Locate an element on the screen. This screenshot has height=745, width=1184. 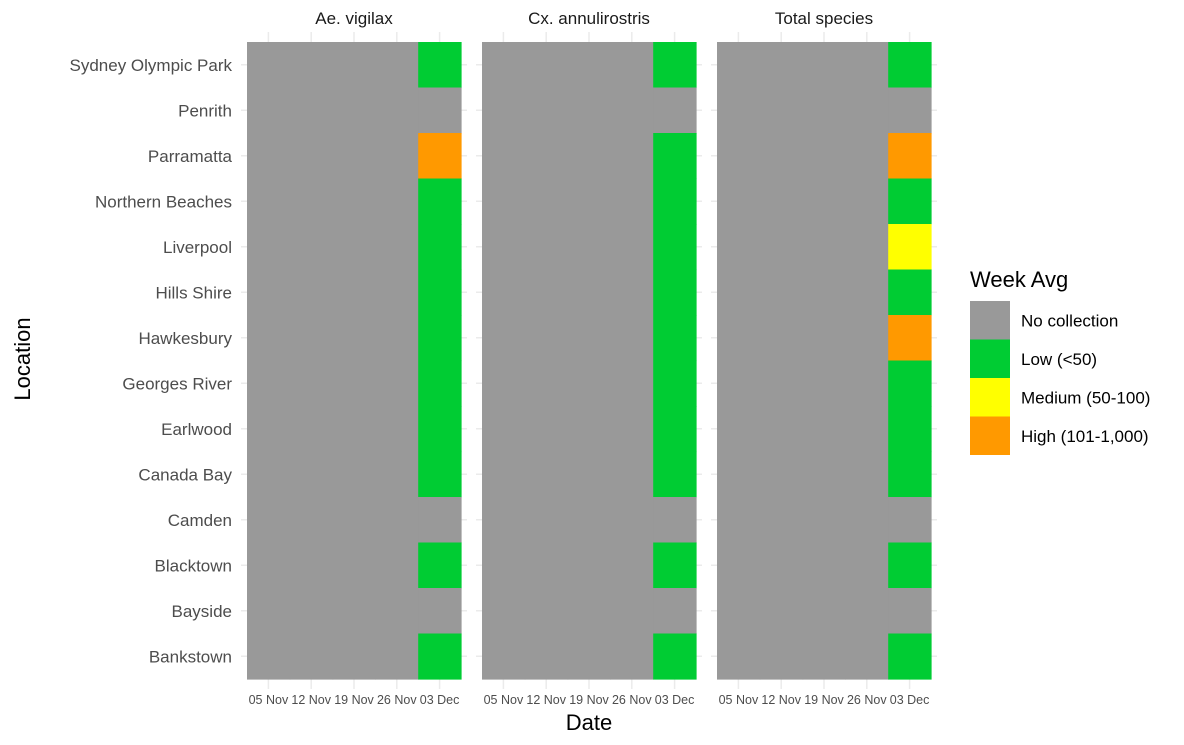
y-tick-label: Northern Beaches is located at coordinates (163, 201).